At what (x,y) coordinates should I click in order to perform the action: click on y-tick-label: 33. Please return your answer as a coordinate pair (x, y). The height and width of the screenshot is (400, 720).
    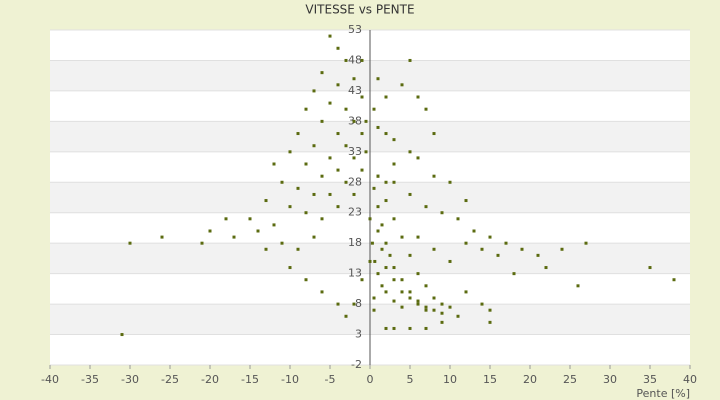
    Looking at the image, I should click on (355, 151).